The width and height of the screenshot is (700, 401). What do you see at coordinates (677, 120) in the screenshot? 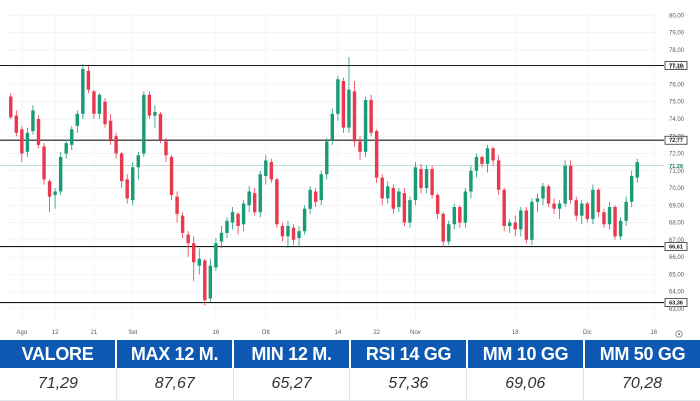
I see `y-tick-label: 74,00` at bounding box center [677, 120].